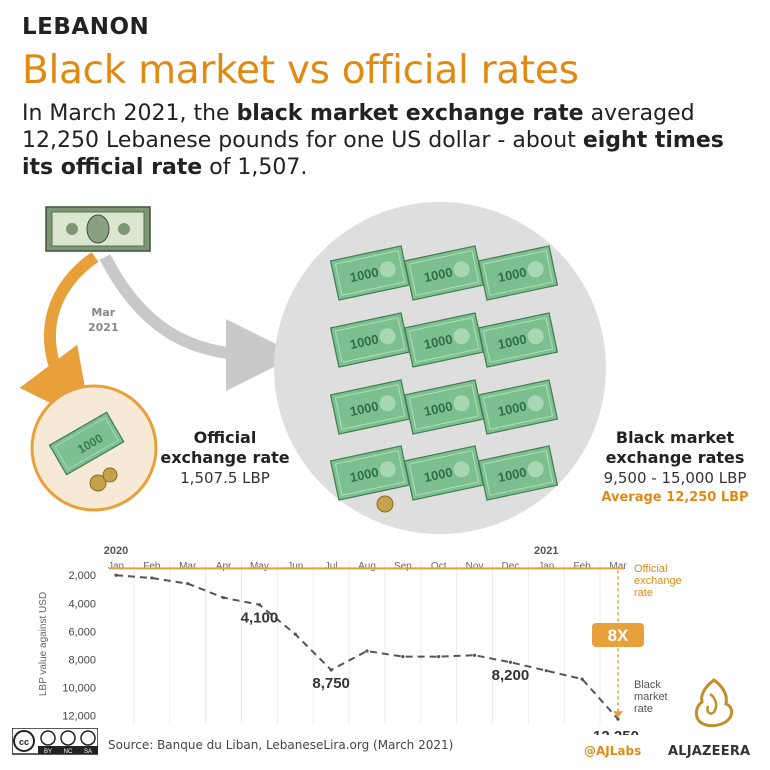 This screenshot has width=770, height=770. Describe the element at coordinates (225, 457) in the screenshot. I see `official-rate-label: Official exchange rate 1,507.5 LBP` at that location.